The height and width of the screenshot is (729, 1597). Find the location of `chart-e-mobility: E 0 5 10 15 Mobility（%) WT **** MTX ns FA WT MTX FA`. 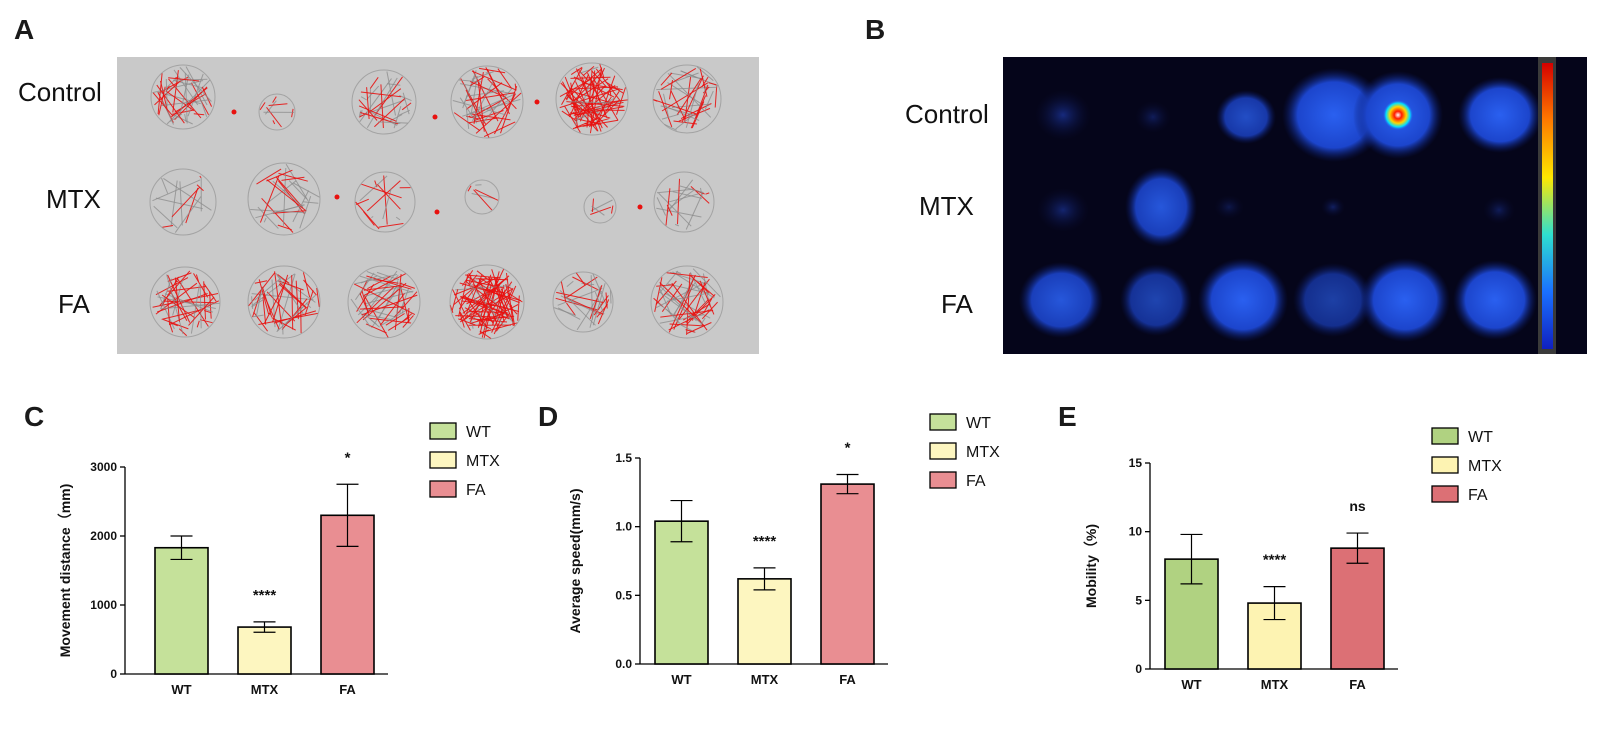

chart-e-mobility: E 0 5 10 15 Mobility（%) WT **** MTX ns FA WT MTX FA is located at coordinates (1280, 546).